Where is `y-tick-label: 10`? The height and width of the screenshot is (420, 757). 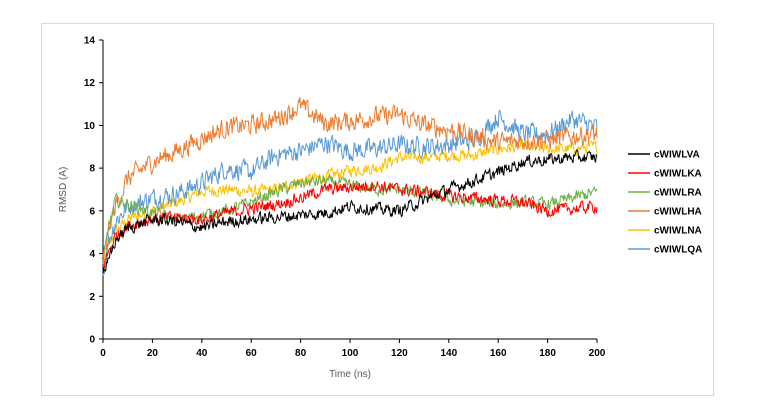
y-tick-label: 10 is located at coordinates (90, 126).